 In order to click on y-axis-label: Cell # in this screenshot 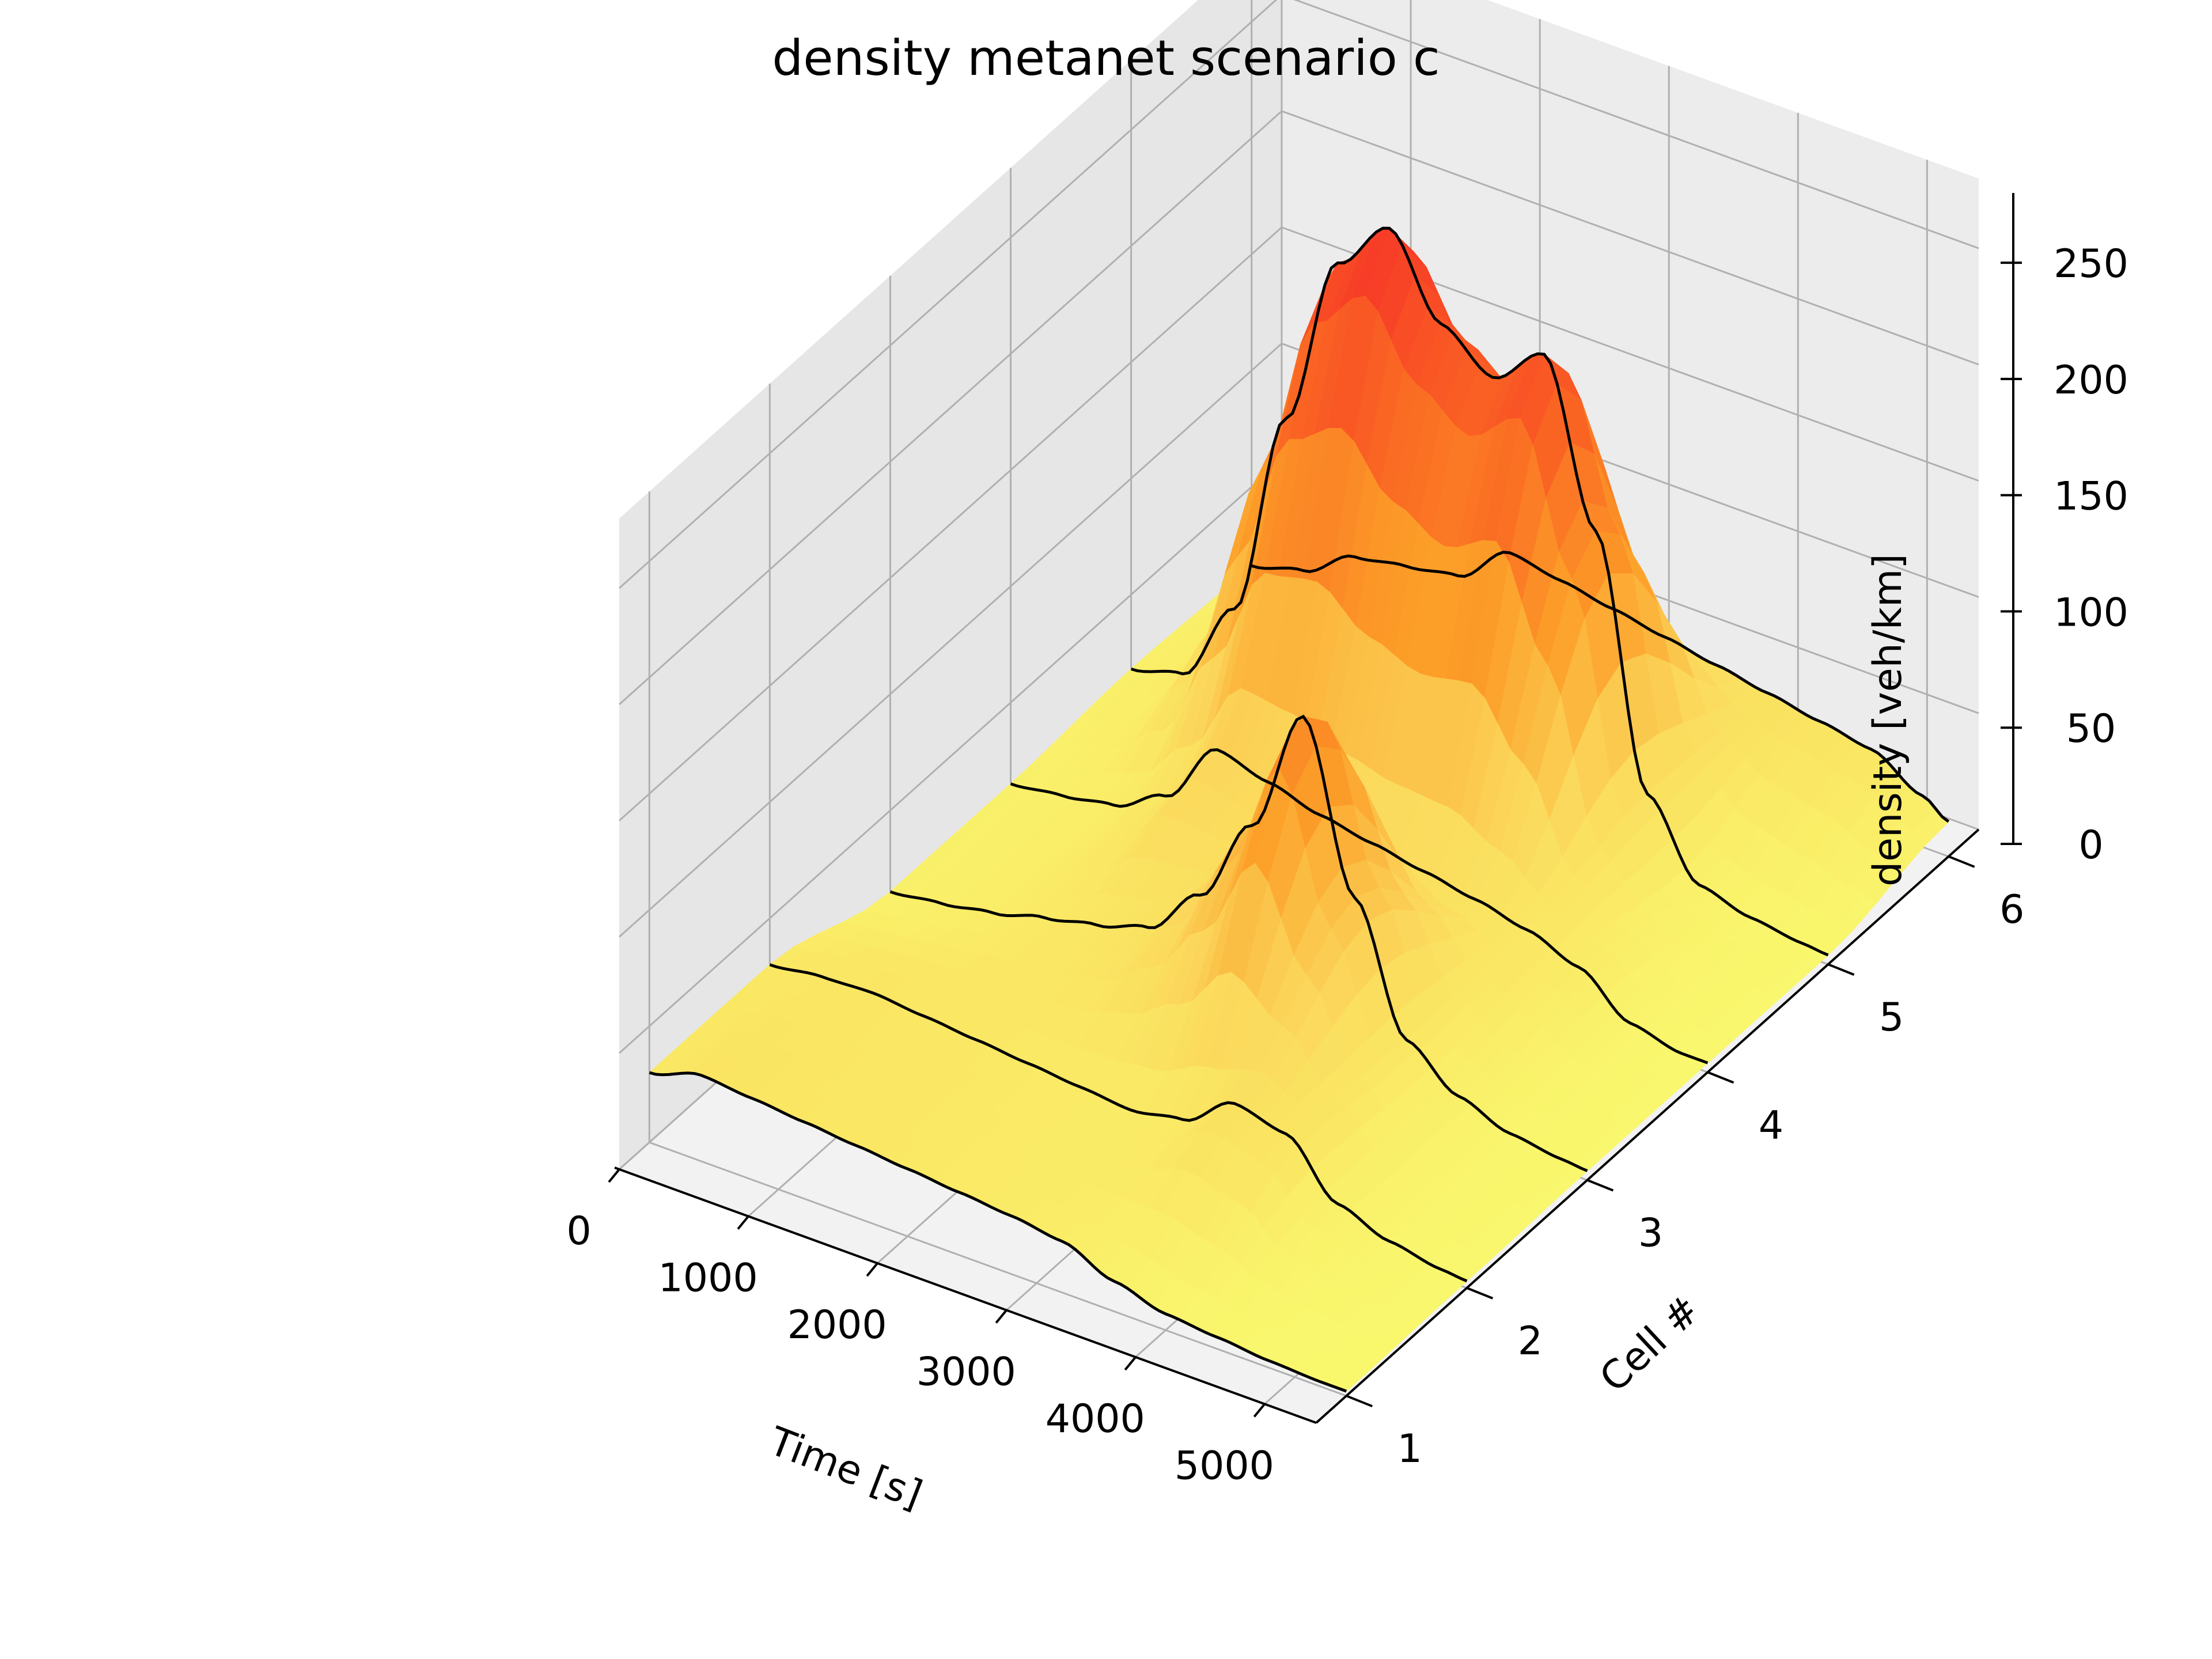, I will do `click(1650, 1344)`.